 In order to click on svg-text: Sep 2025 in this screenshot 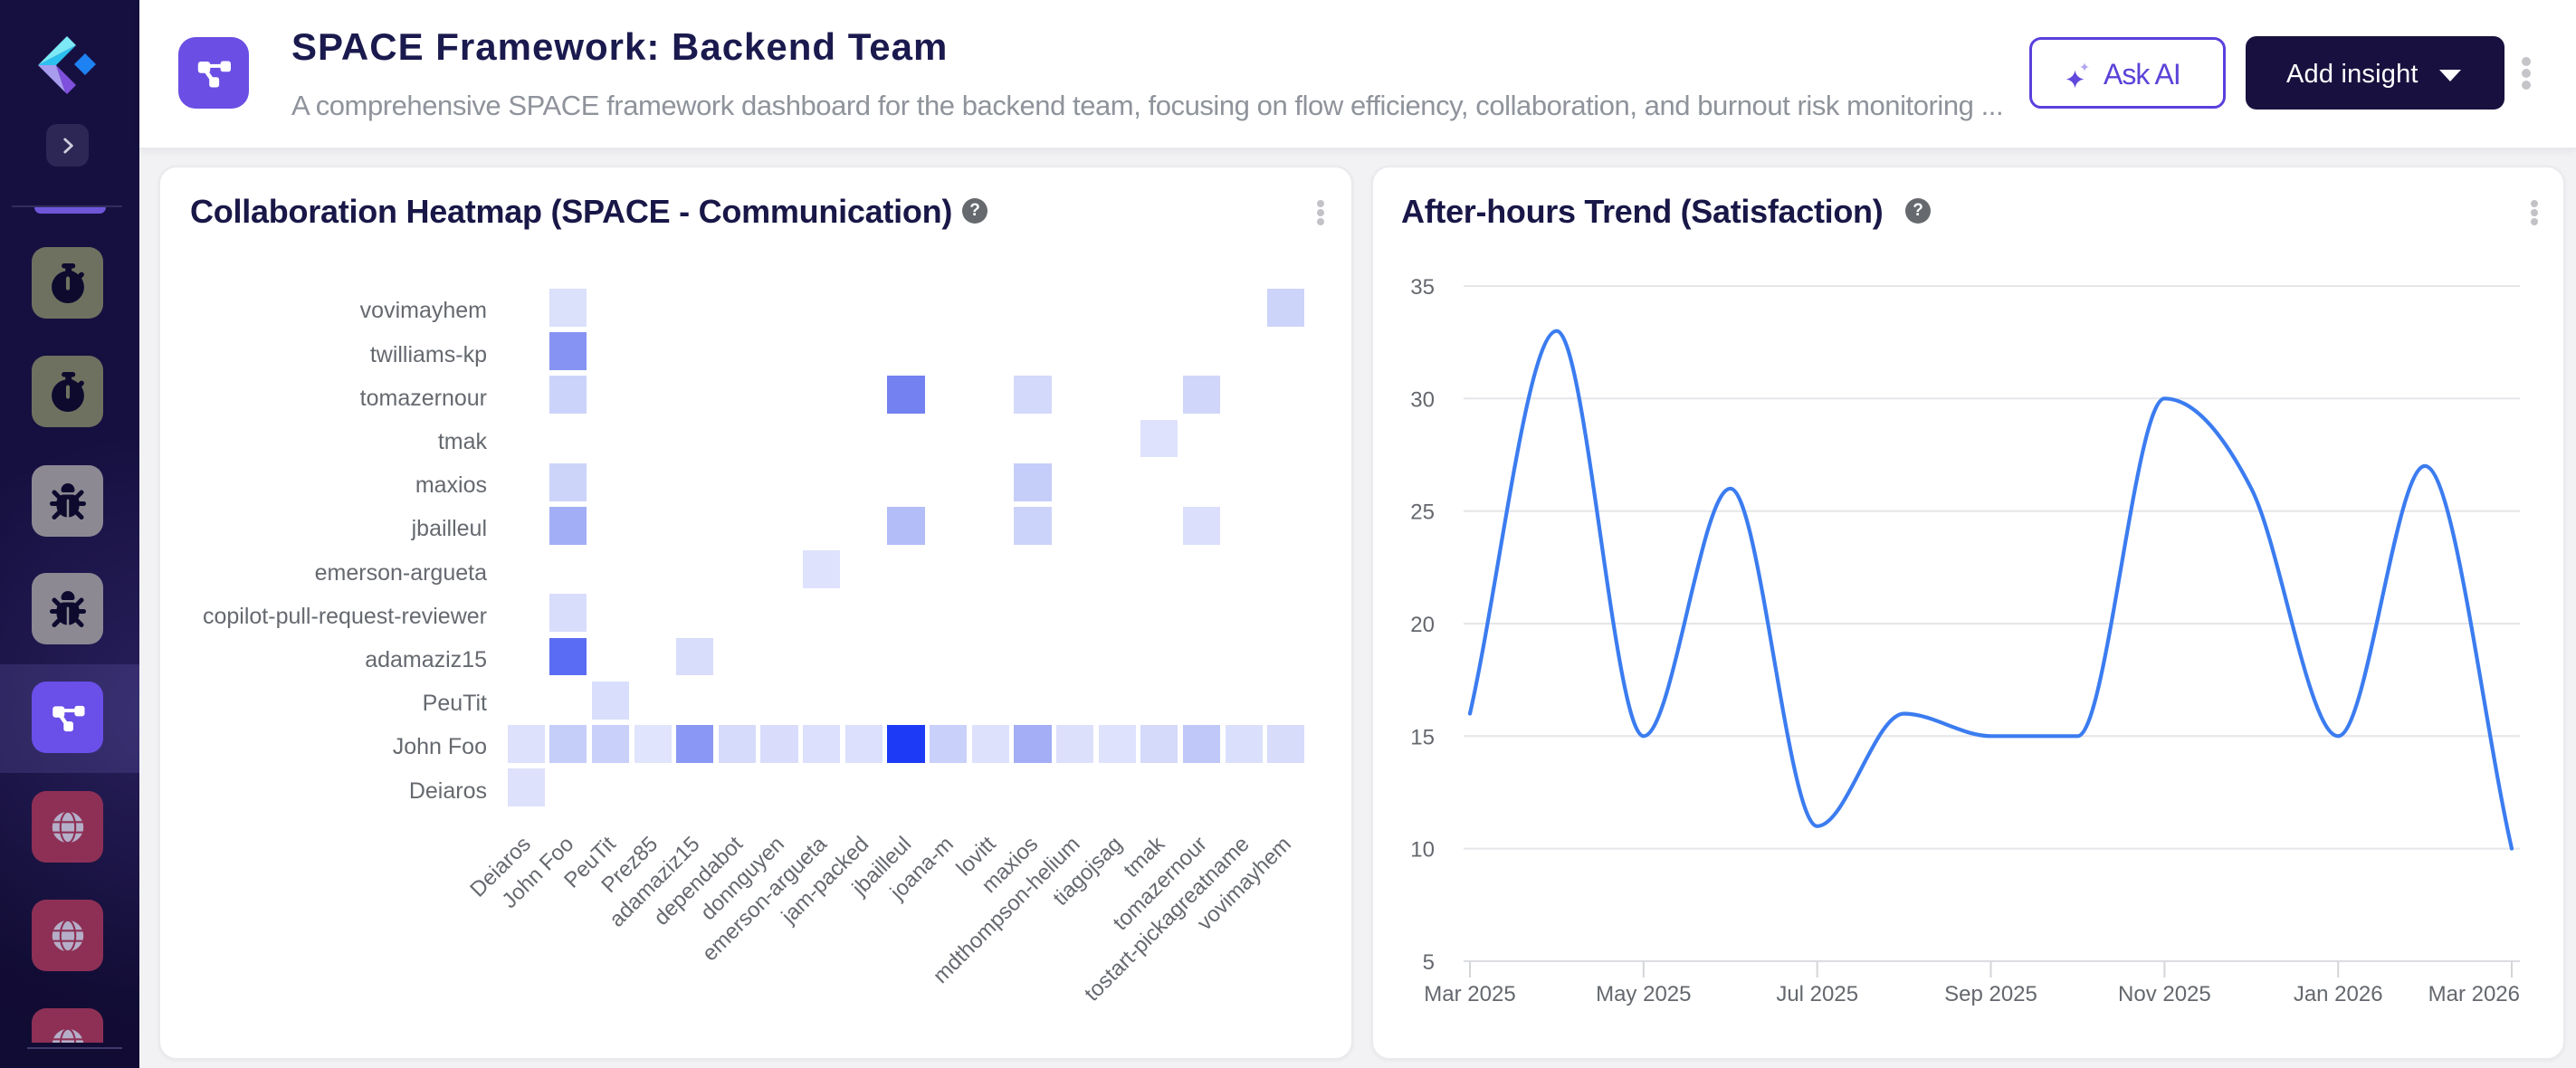, I will do `click(1990, 994)`.